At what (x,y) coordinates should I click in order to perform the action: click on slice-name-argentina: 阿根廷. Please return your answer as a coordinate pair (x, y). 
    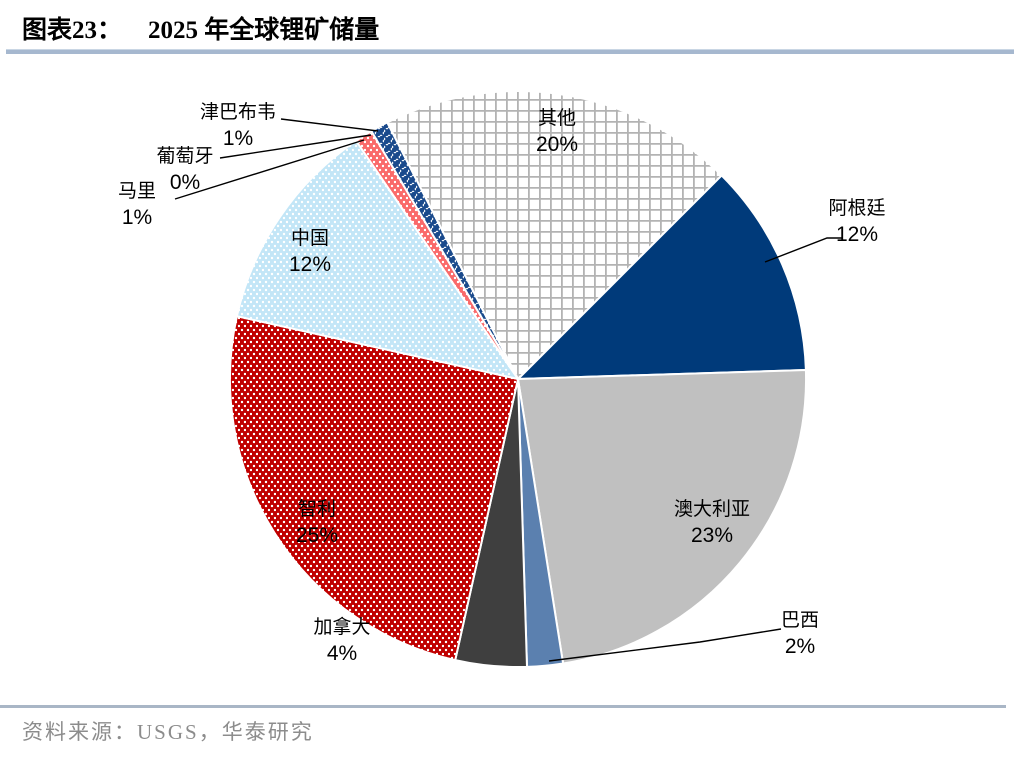
    Looking at the image, I should click on (857, 208).